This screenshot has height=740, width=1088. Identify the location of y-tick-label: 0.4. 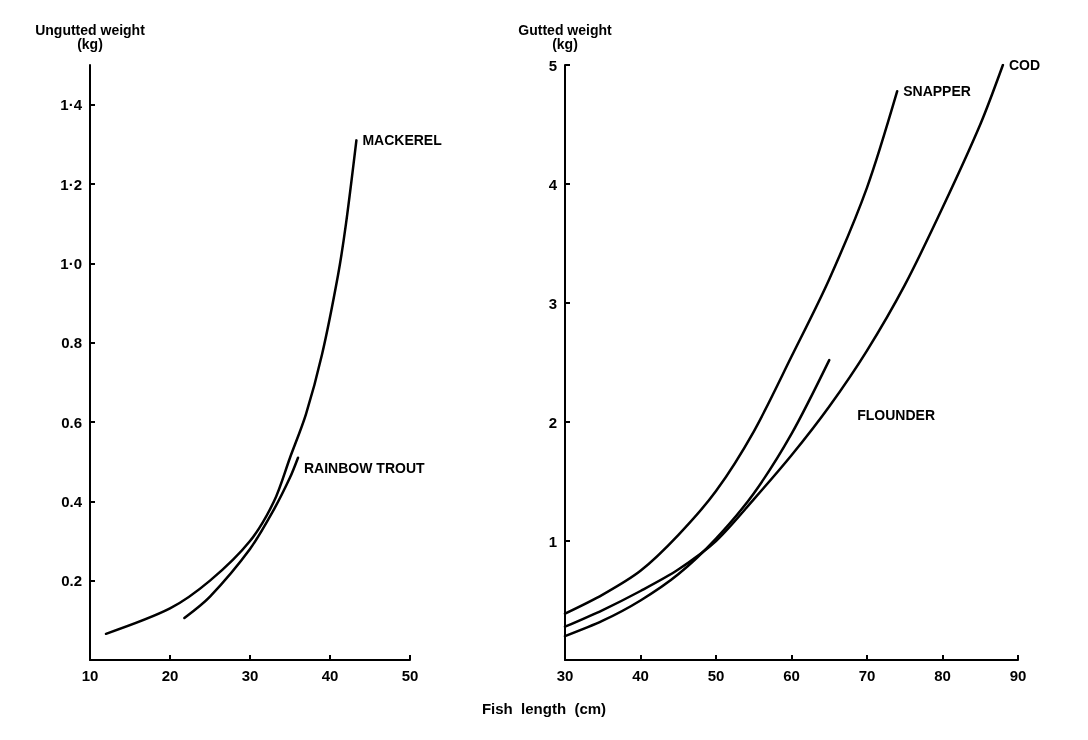
(72, 501).